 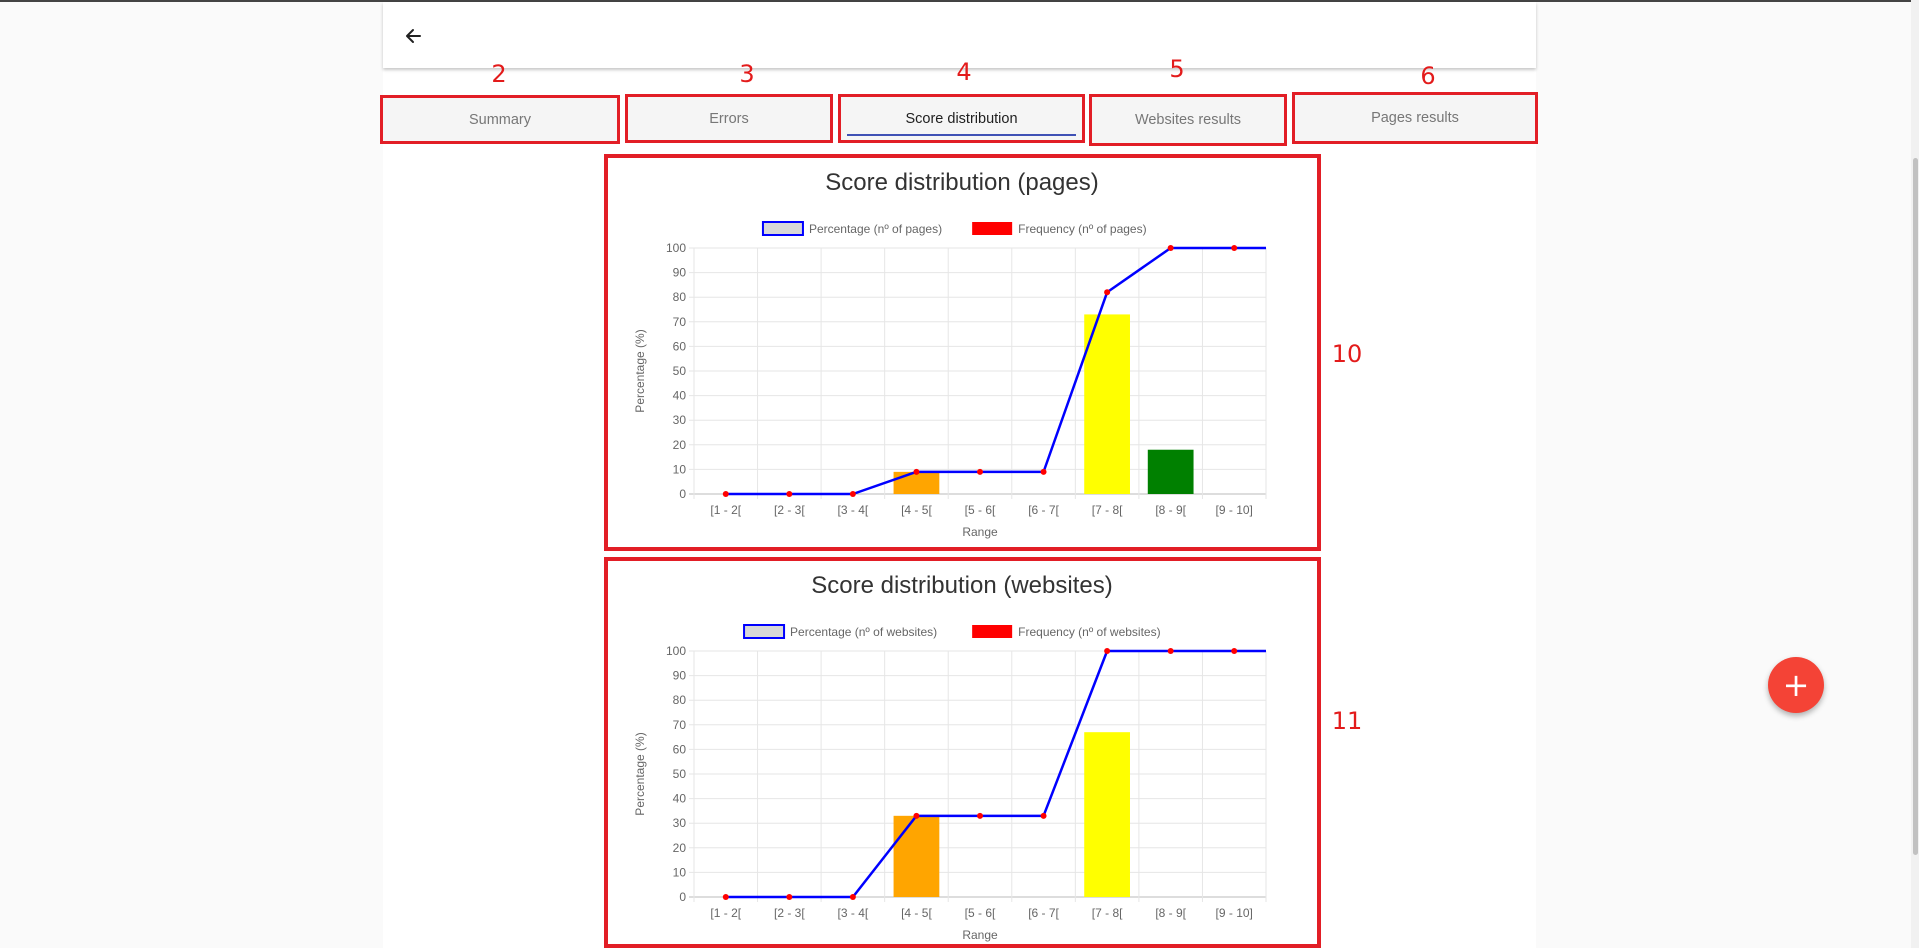 I want to click on tab-score-distribution-label: Score distribution, so click(x=961, y=118).